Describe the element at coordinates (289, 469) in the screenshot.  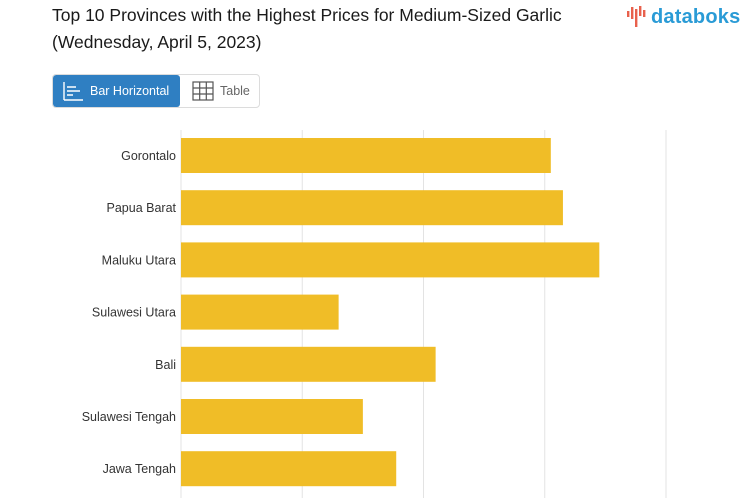
I see `bar-jawa-tengah` at that location.